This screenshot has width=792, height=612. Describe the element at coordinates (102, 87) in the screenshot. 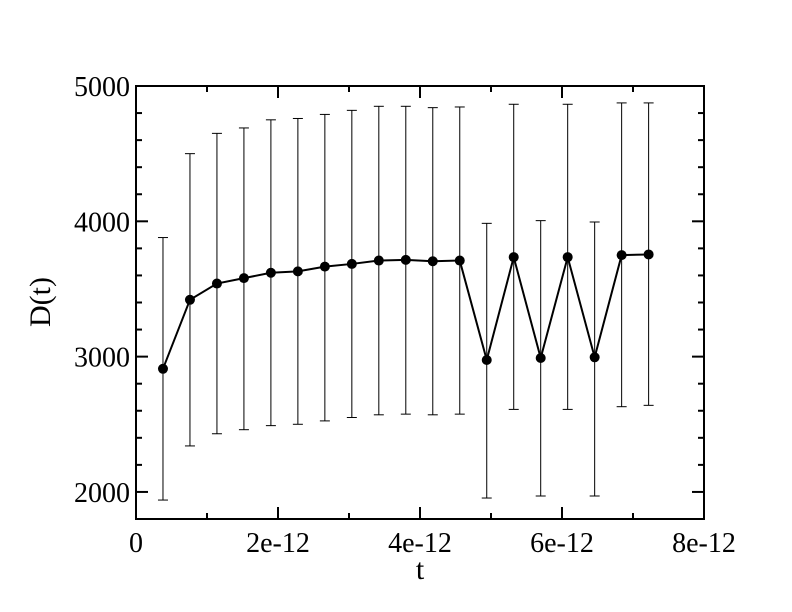

I see `y-tick-label: 5000` at that location.